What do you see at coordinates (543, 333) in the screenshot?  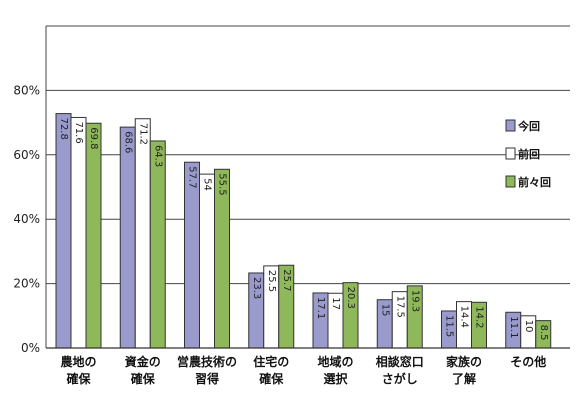 I see `data-label: 8.5` at bounding box center [543, 333].